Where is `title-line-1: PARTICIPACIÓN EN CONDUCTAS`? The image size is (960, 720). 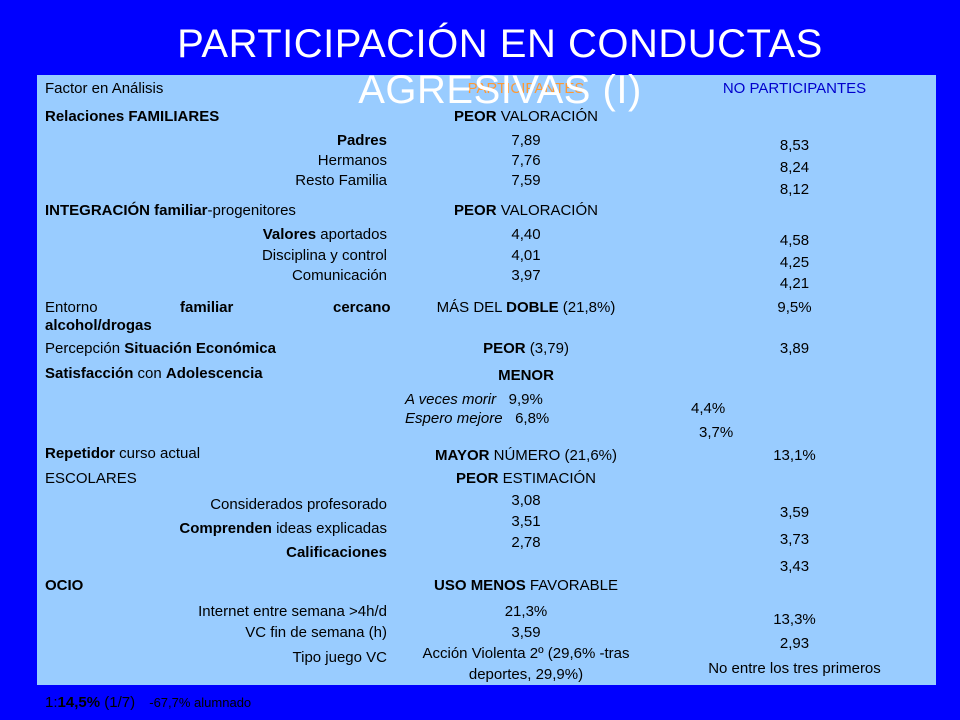
title-line-1: PARTICIPACIÓN EN CONDUCTAS is located at coordinates (500, 44).